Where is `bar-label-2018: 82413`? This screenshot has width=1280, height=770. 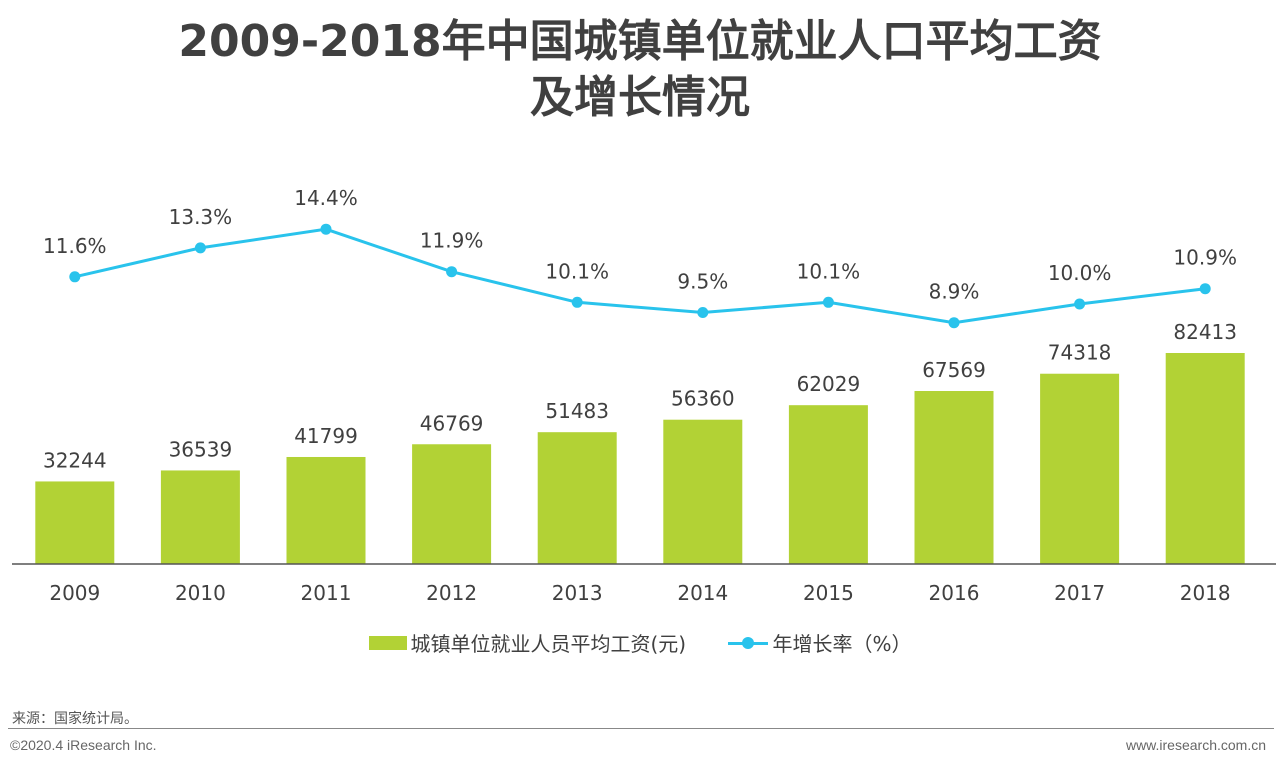 bar-label-2018: 82413 is located at coordinates (1205, 332).